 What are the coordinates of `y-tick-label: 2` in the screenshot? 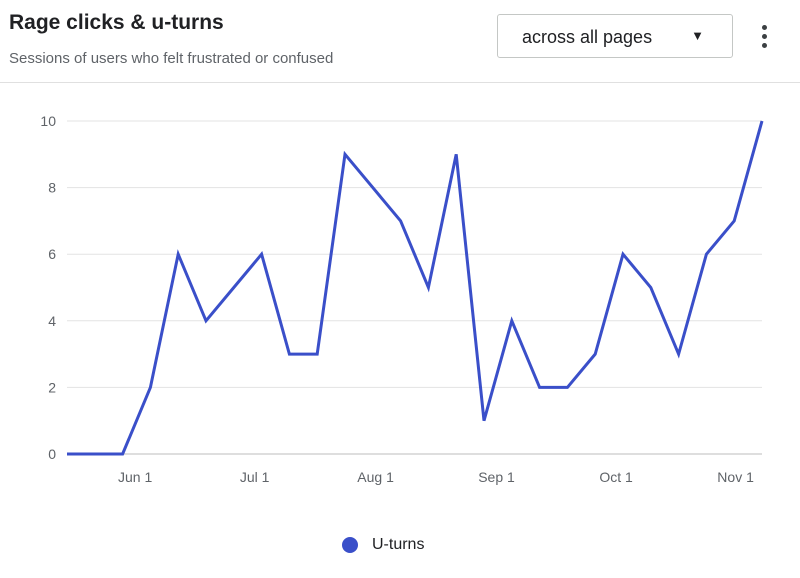 It's located at (52, 387).